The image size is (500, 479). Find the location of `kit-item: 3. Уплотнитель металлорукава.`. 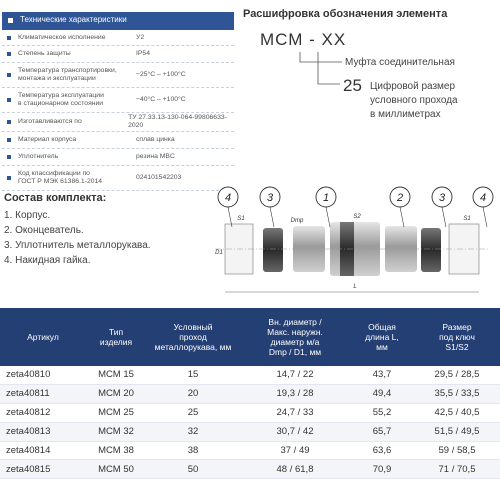

kit-item: 3. Уплотнитель металлорукава. is located at coordinates (77, 245).